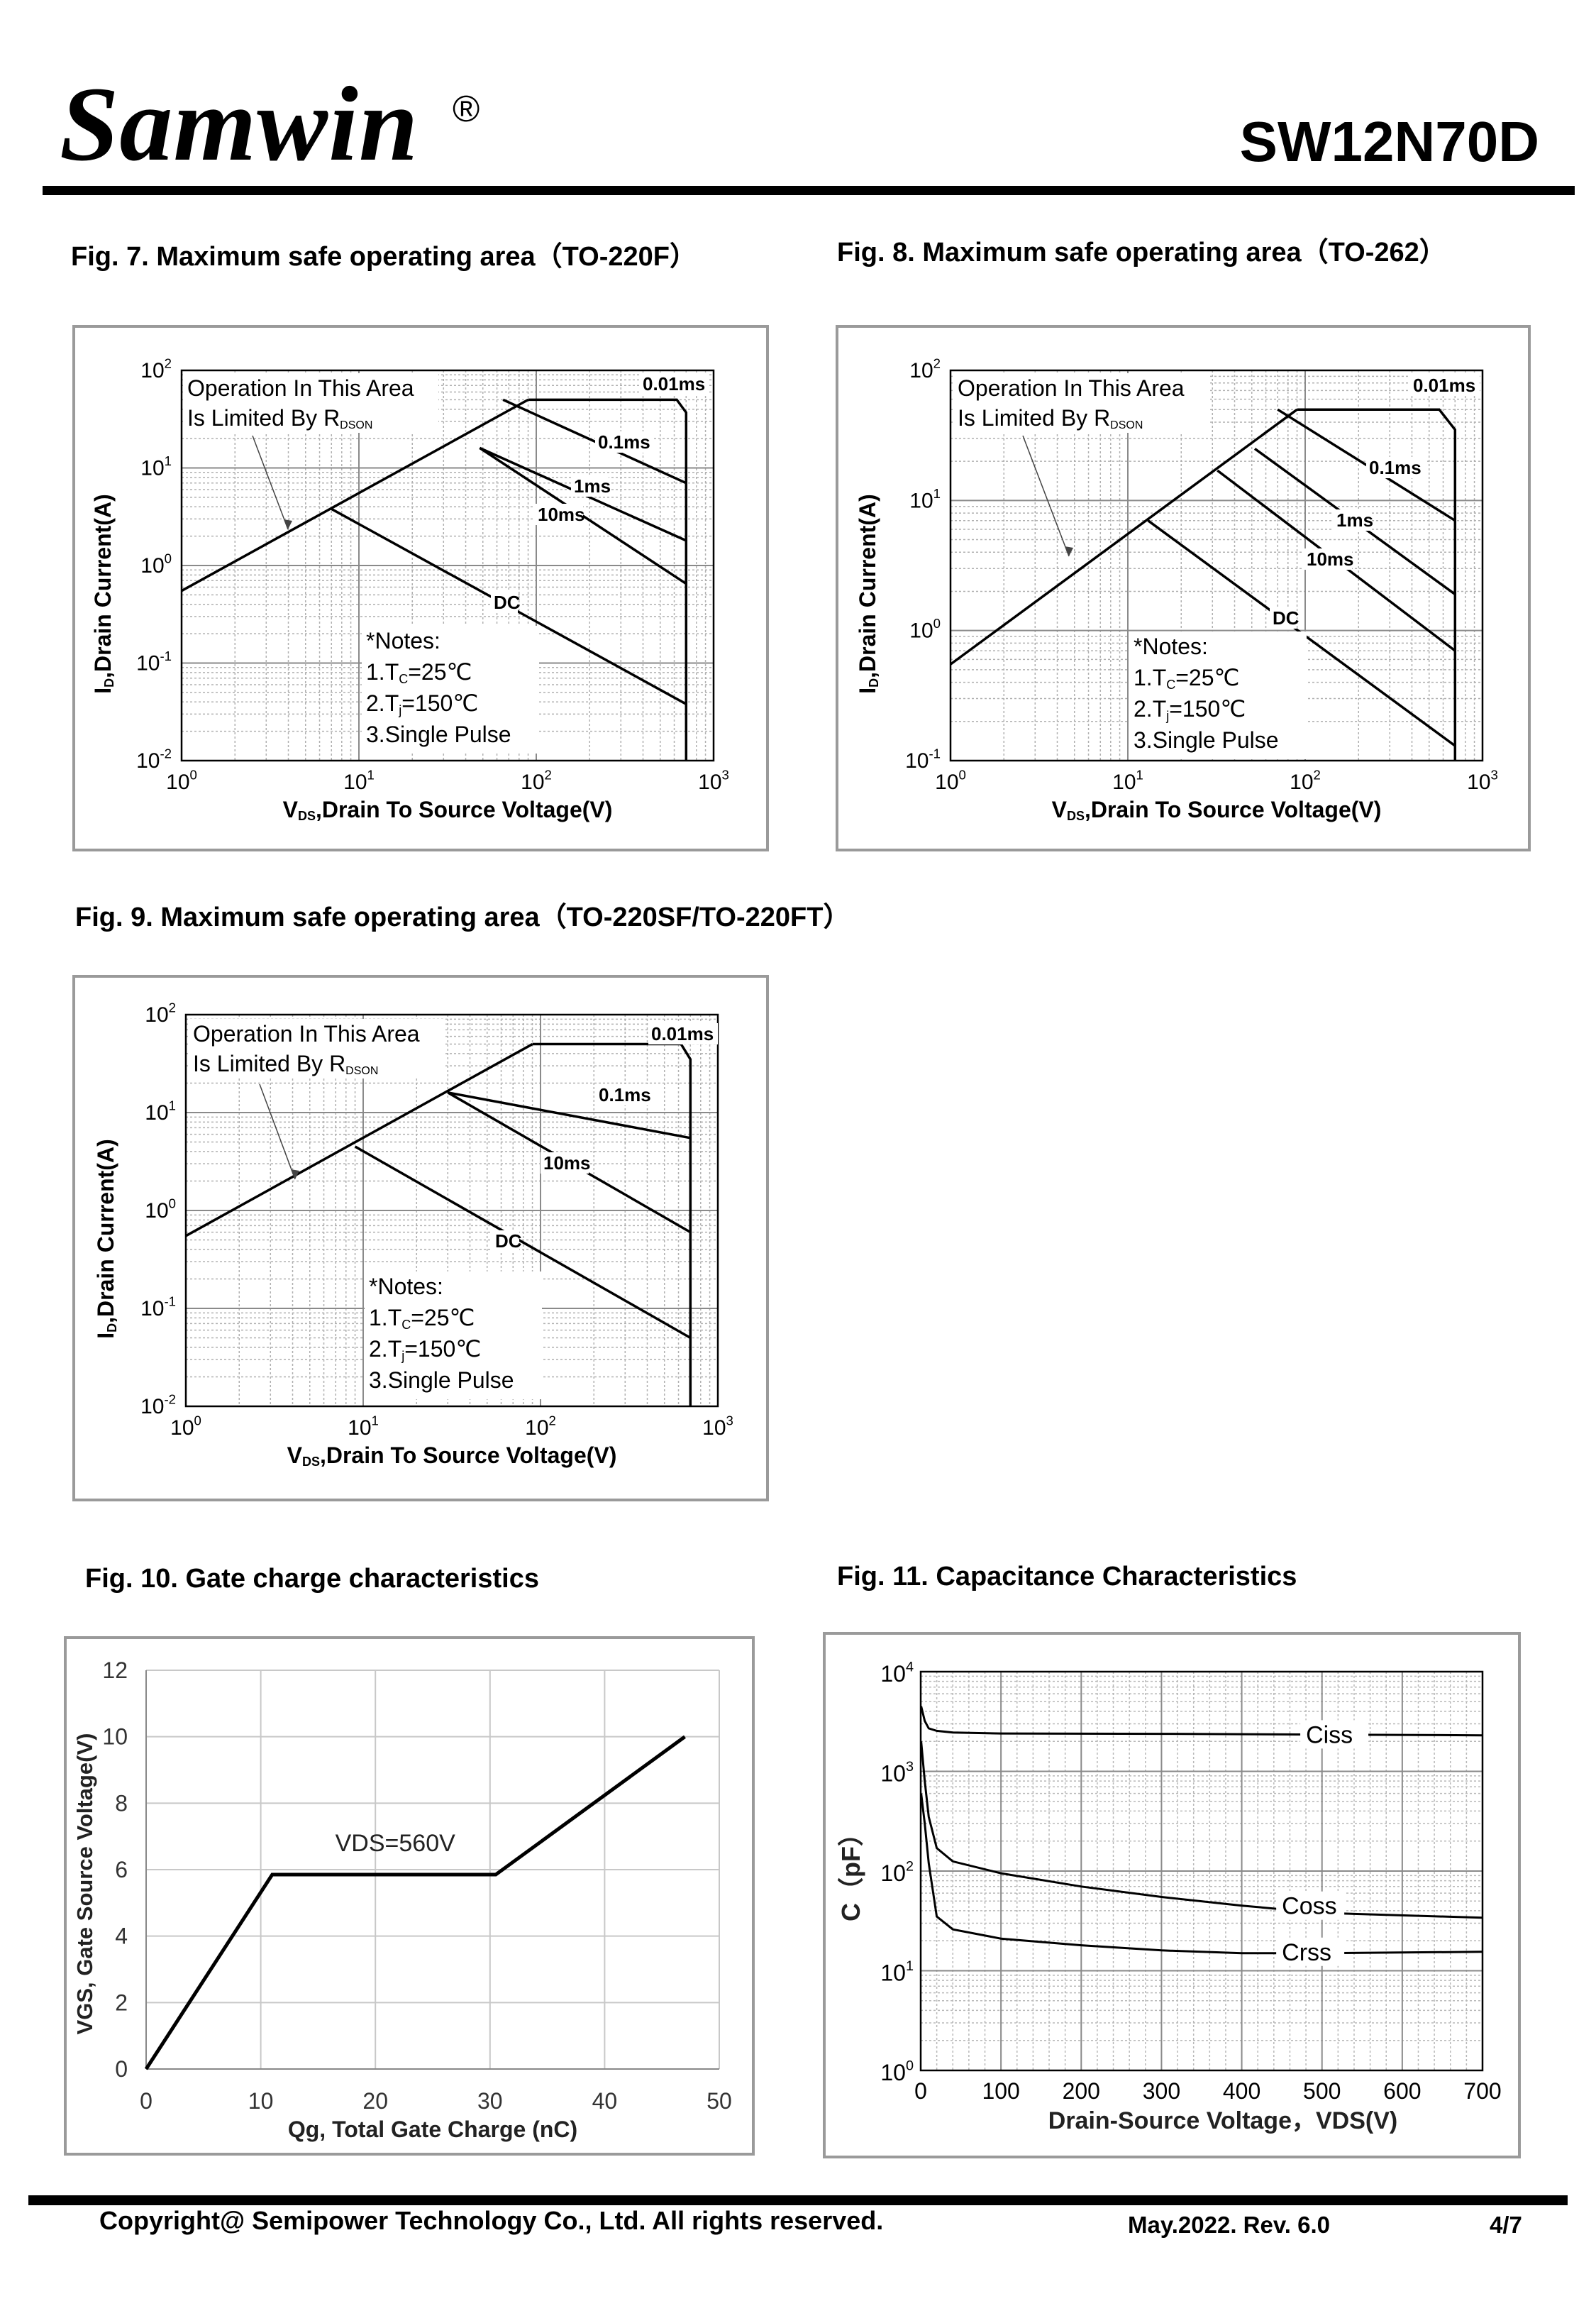  I want to click on series-line-0_01ms, so click(612, 1224).